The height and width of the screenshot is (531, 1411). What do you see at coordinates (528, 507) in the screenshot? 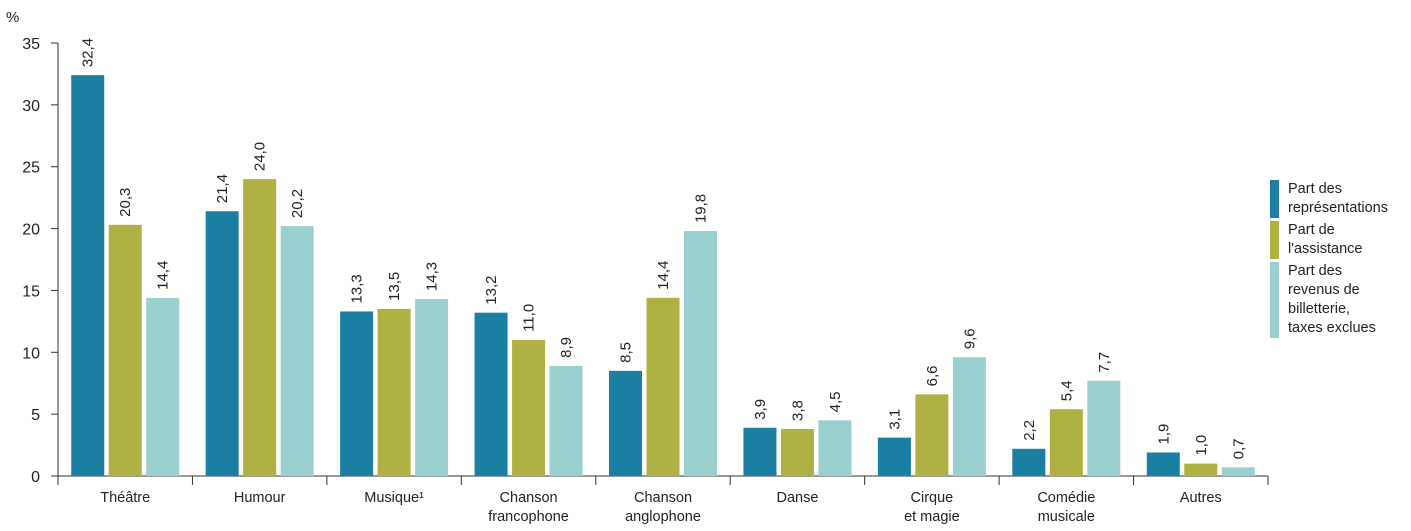
I see `category-label-3: Chanson francophone` at bounding box center [528, 507].